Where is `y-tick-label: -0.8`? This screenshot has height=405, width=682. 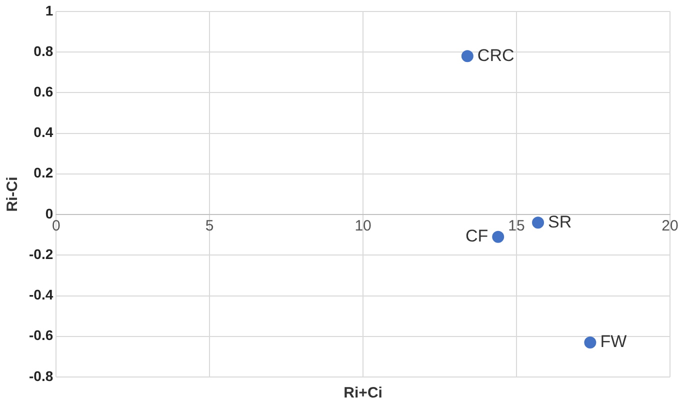
y-tick-label: -0.8 is located at coordinates (41, 376).